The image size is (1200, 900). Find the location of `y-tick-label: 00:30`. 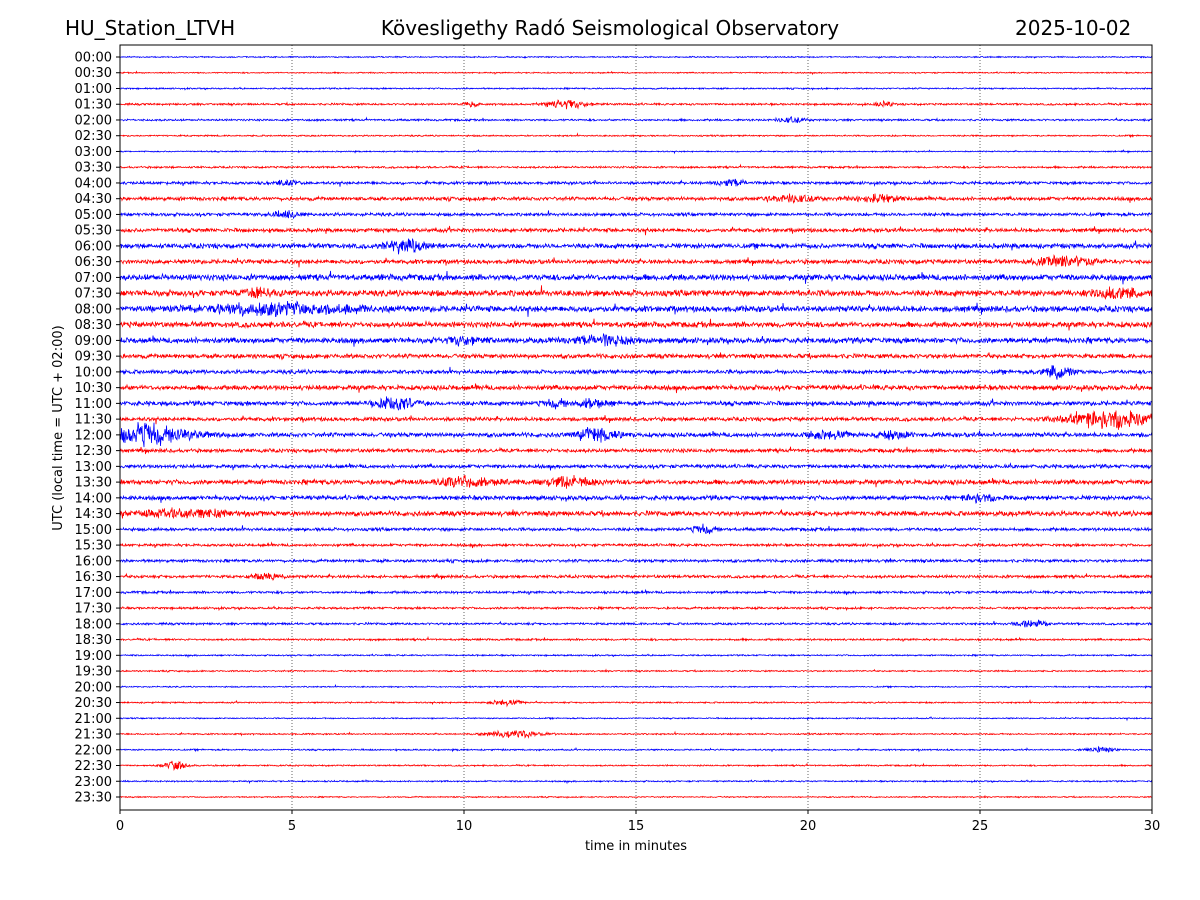

y-tick-label: 00:30 is located at coordinates (93, 73).